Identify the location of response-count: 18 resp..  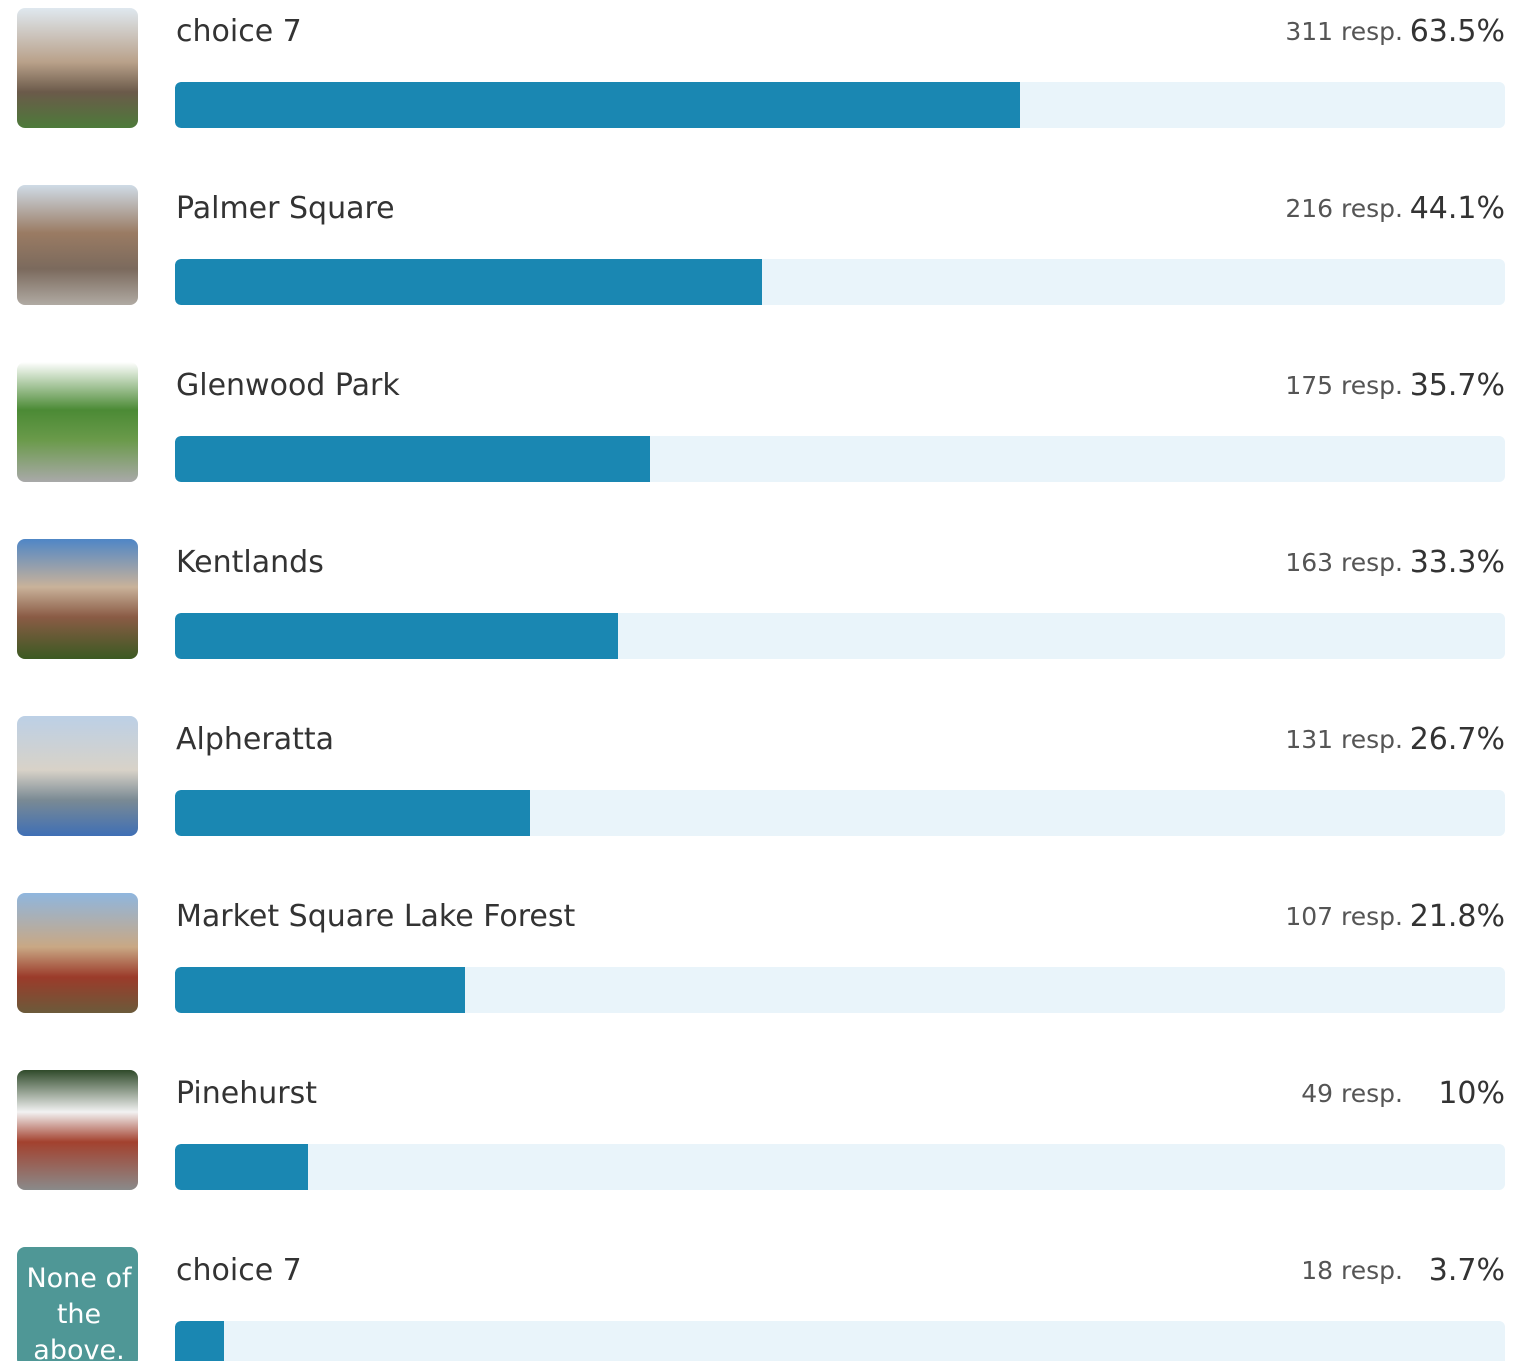
(1352, 1270).